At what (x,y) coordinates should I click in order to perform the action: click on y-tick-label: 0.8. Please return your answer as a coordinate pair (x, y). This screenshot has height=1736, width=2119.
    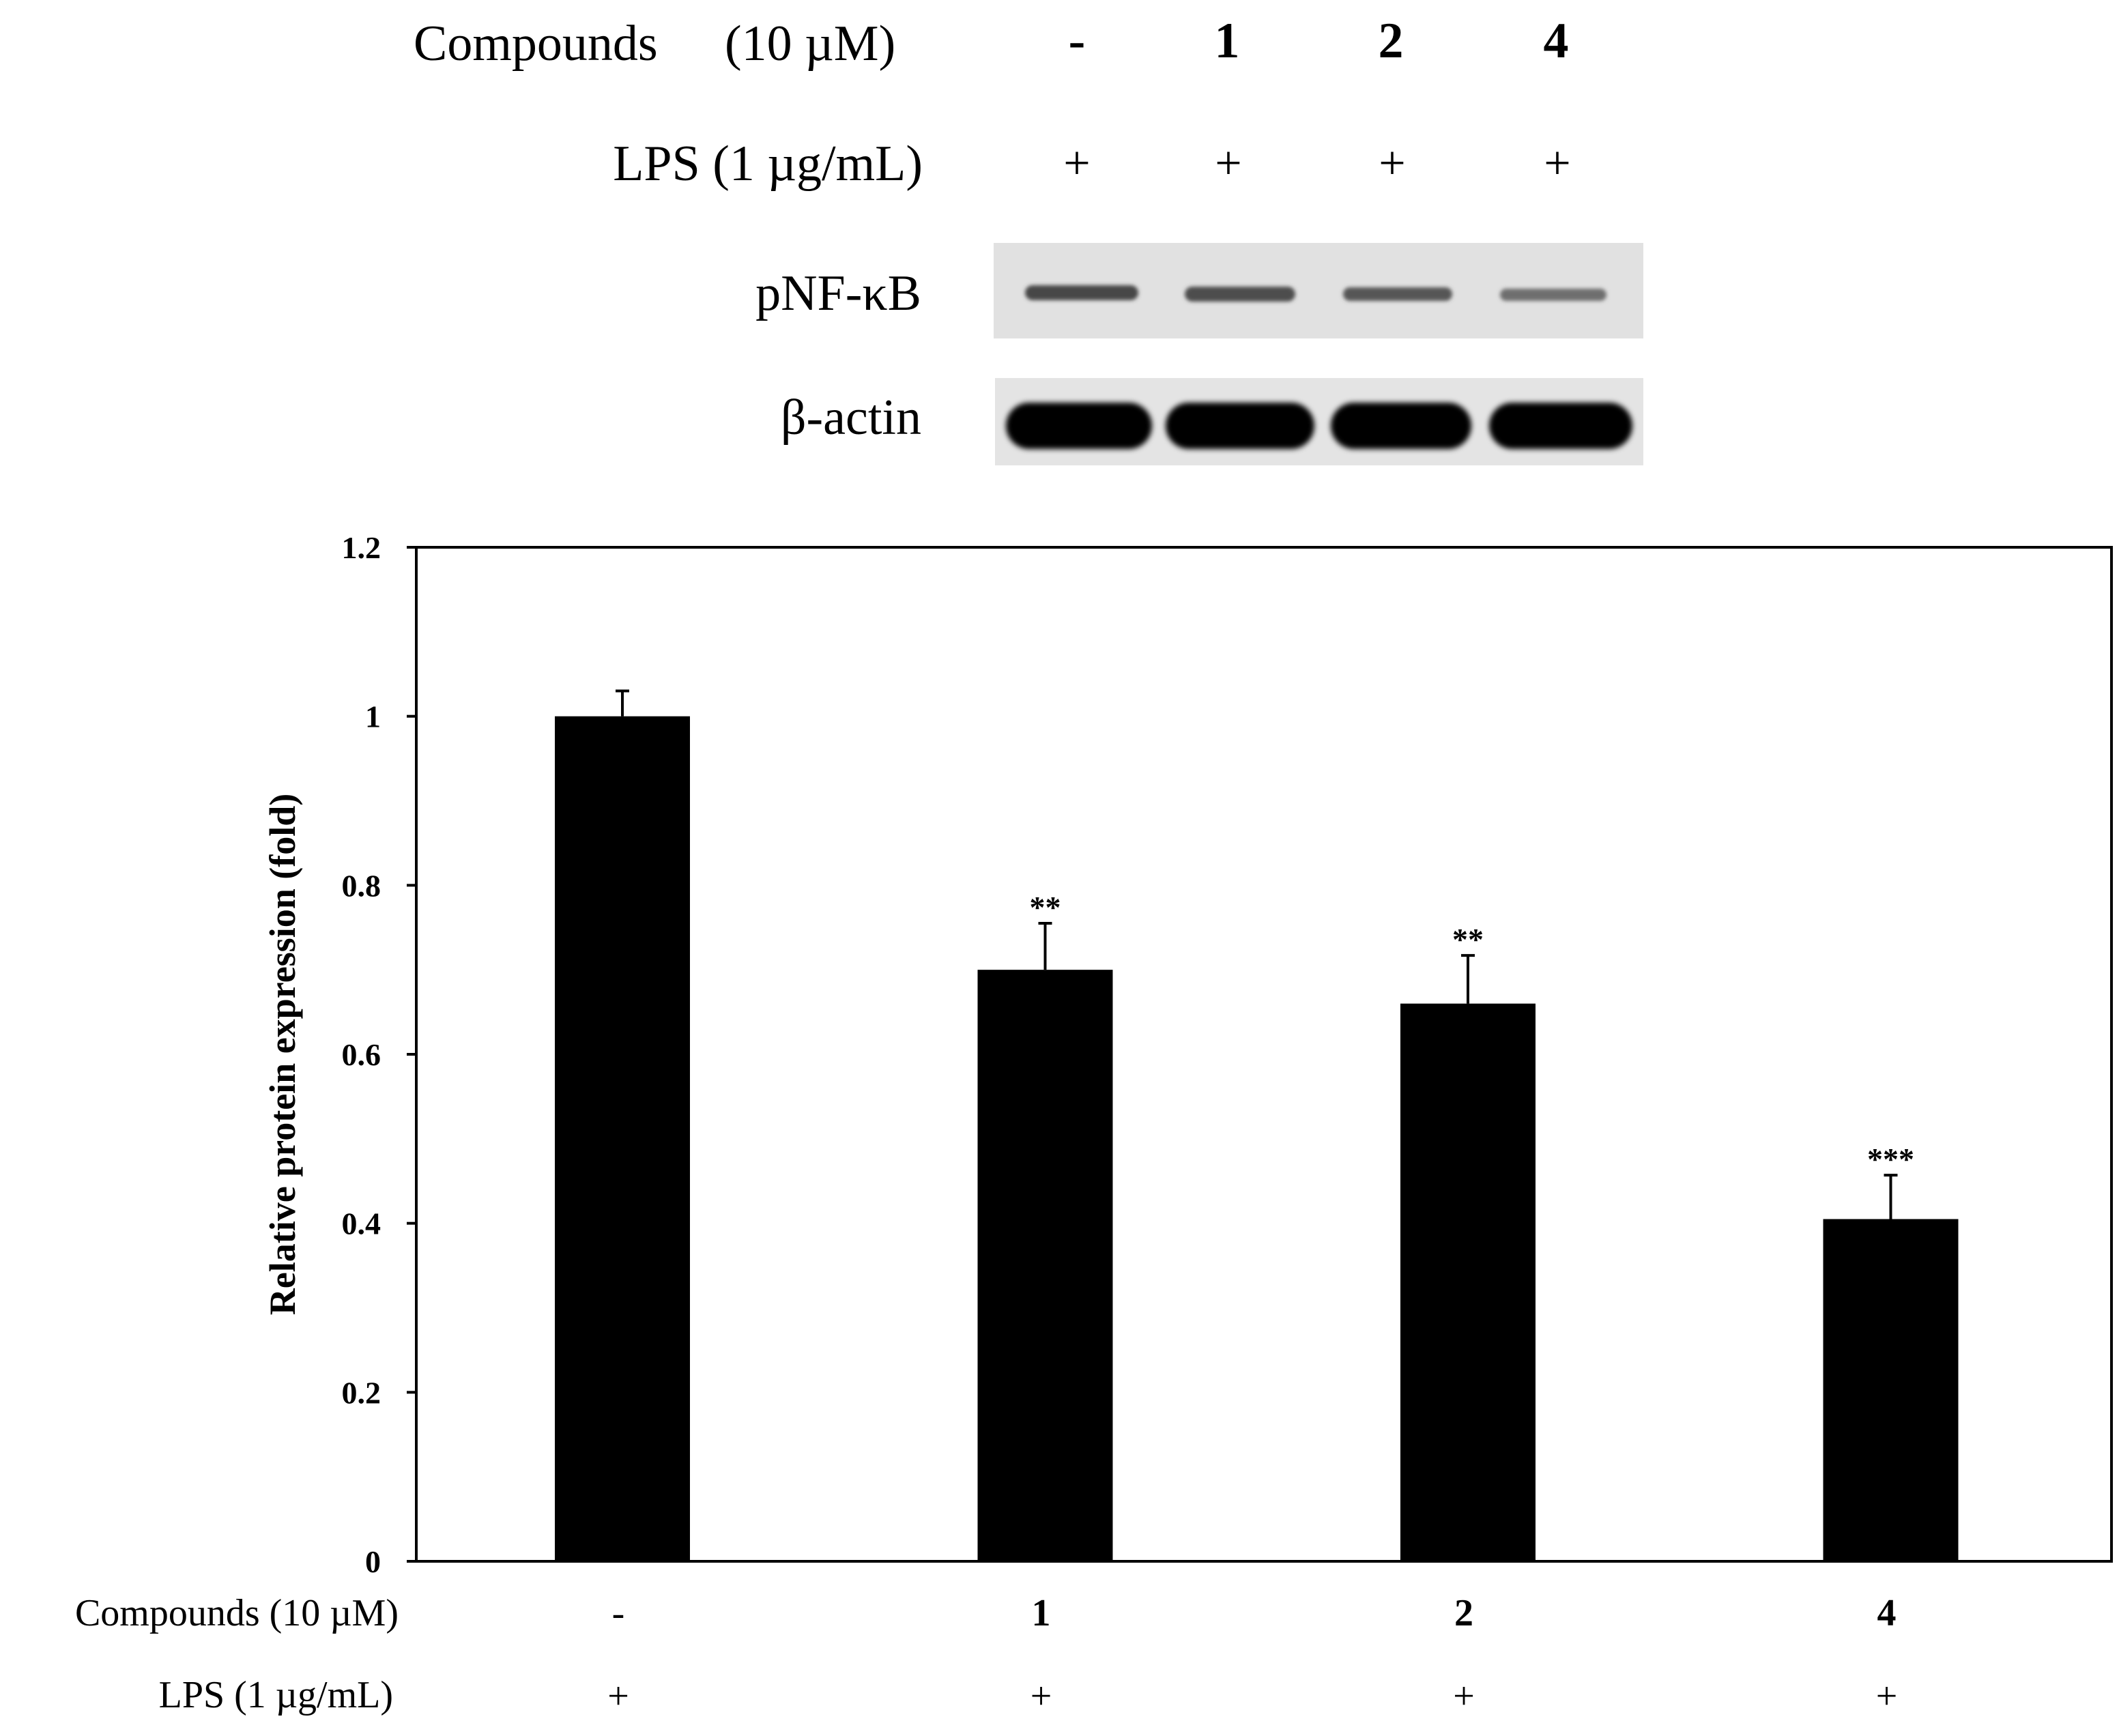
    Looking at the image, I should click on (361, 885).